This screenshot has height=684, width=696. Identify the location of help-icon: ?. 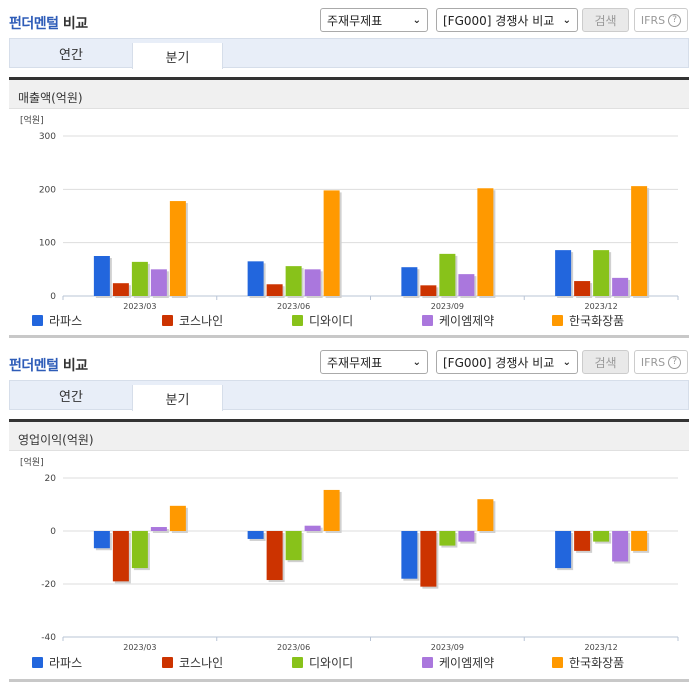
(675, 362).